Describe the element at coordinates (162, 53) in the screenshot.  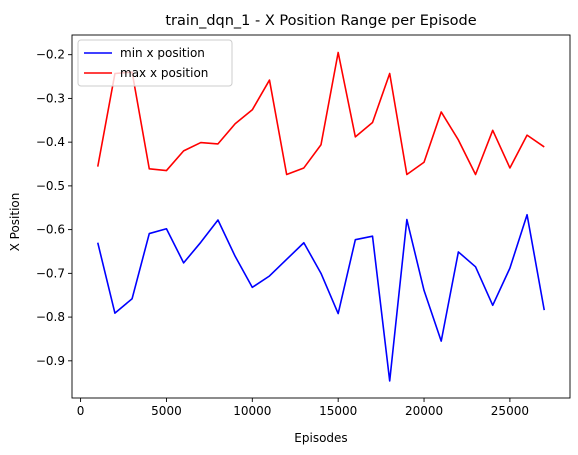
I see `legend-label-0: min x position` at that location.